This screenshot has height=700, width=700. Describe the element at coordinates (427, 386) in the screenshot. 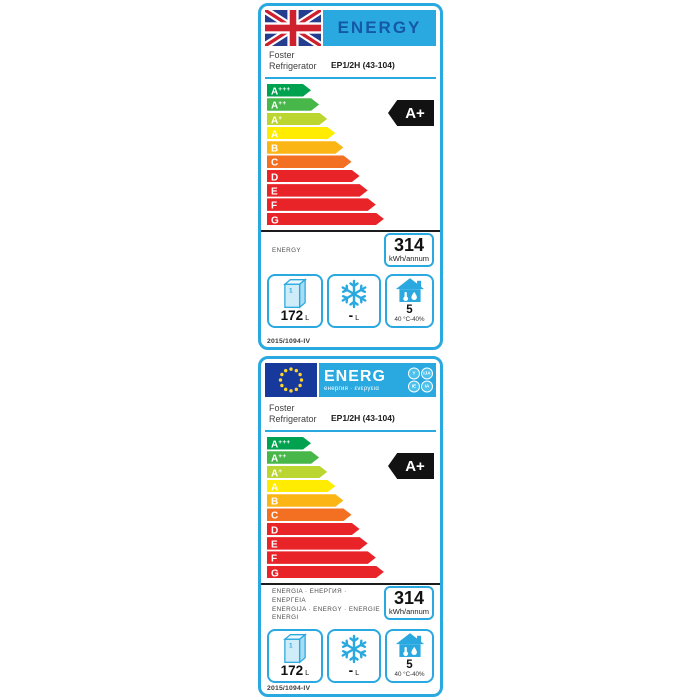

I see `suffix-circle-ia: IA` at that location.